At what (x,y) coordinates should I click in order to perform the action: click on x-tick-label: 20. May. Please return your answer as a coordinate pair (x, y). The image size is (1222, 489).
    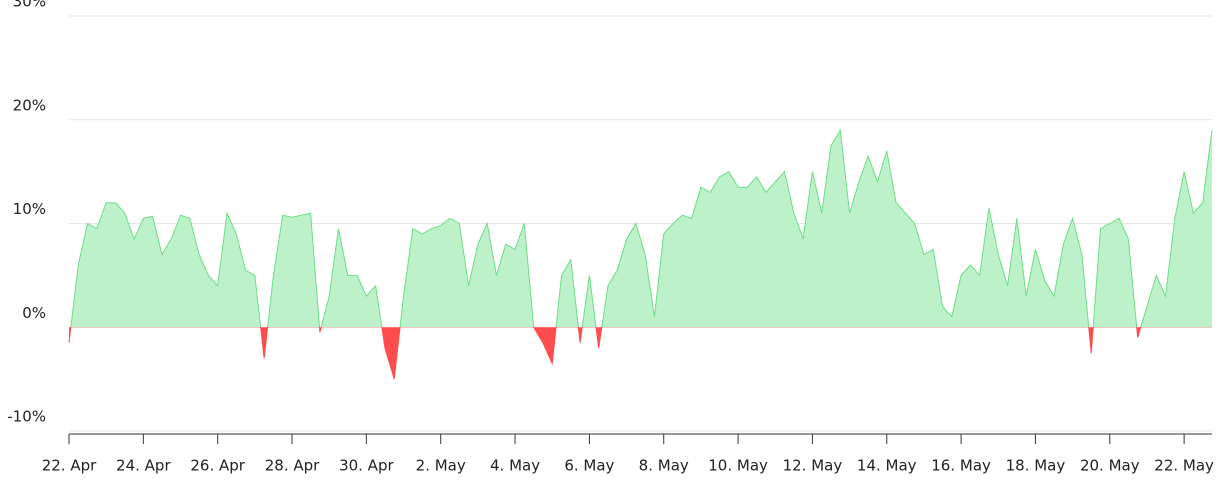
    Looking at the image, I should click on (1110, 466).